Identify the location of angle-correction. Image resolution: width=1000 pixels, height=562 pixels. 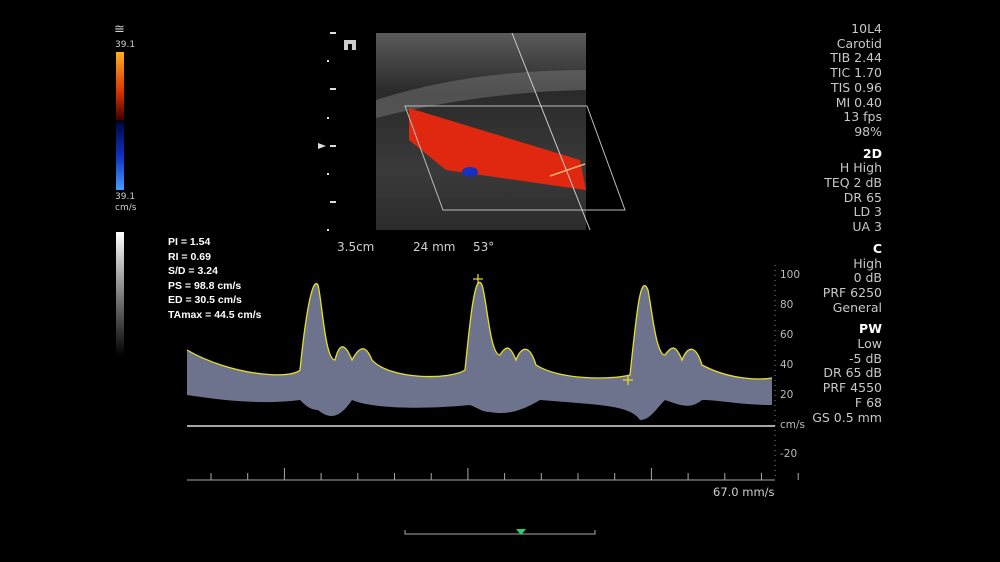
(567, 170).